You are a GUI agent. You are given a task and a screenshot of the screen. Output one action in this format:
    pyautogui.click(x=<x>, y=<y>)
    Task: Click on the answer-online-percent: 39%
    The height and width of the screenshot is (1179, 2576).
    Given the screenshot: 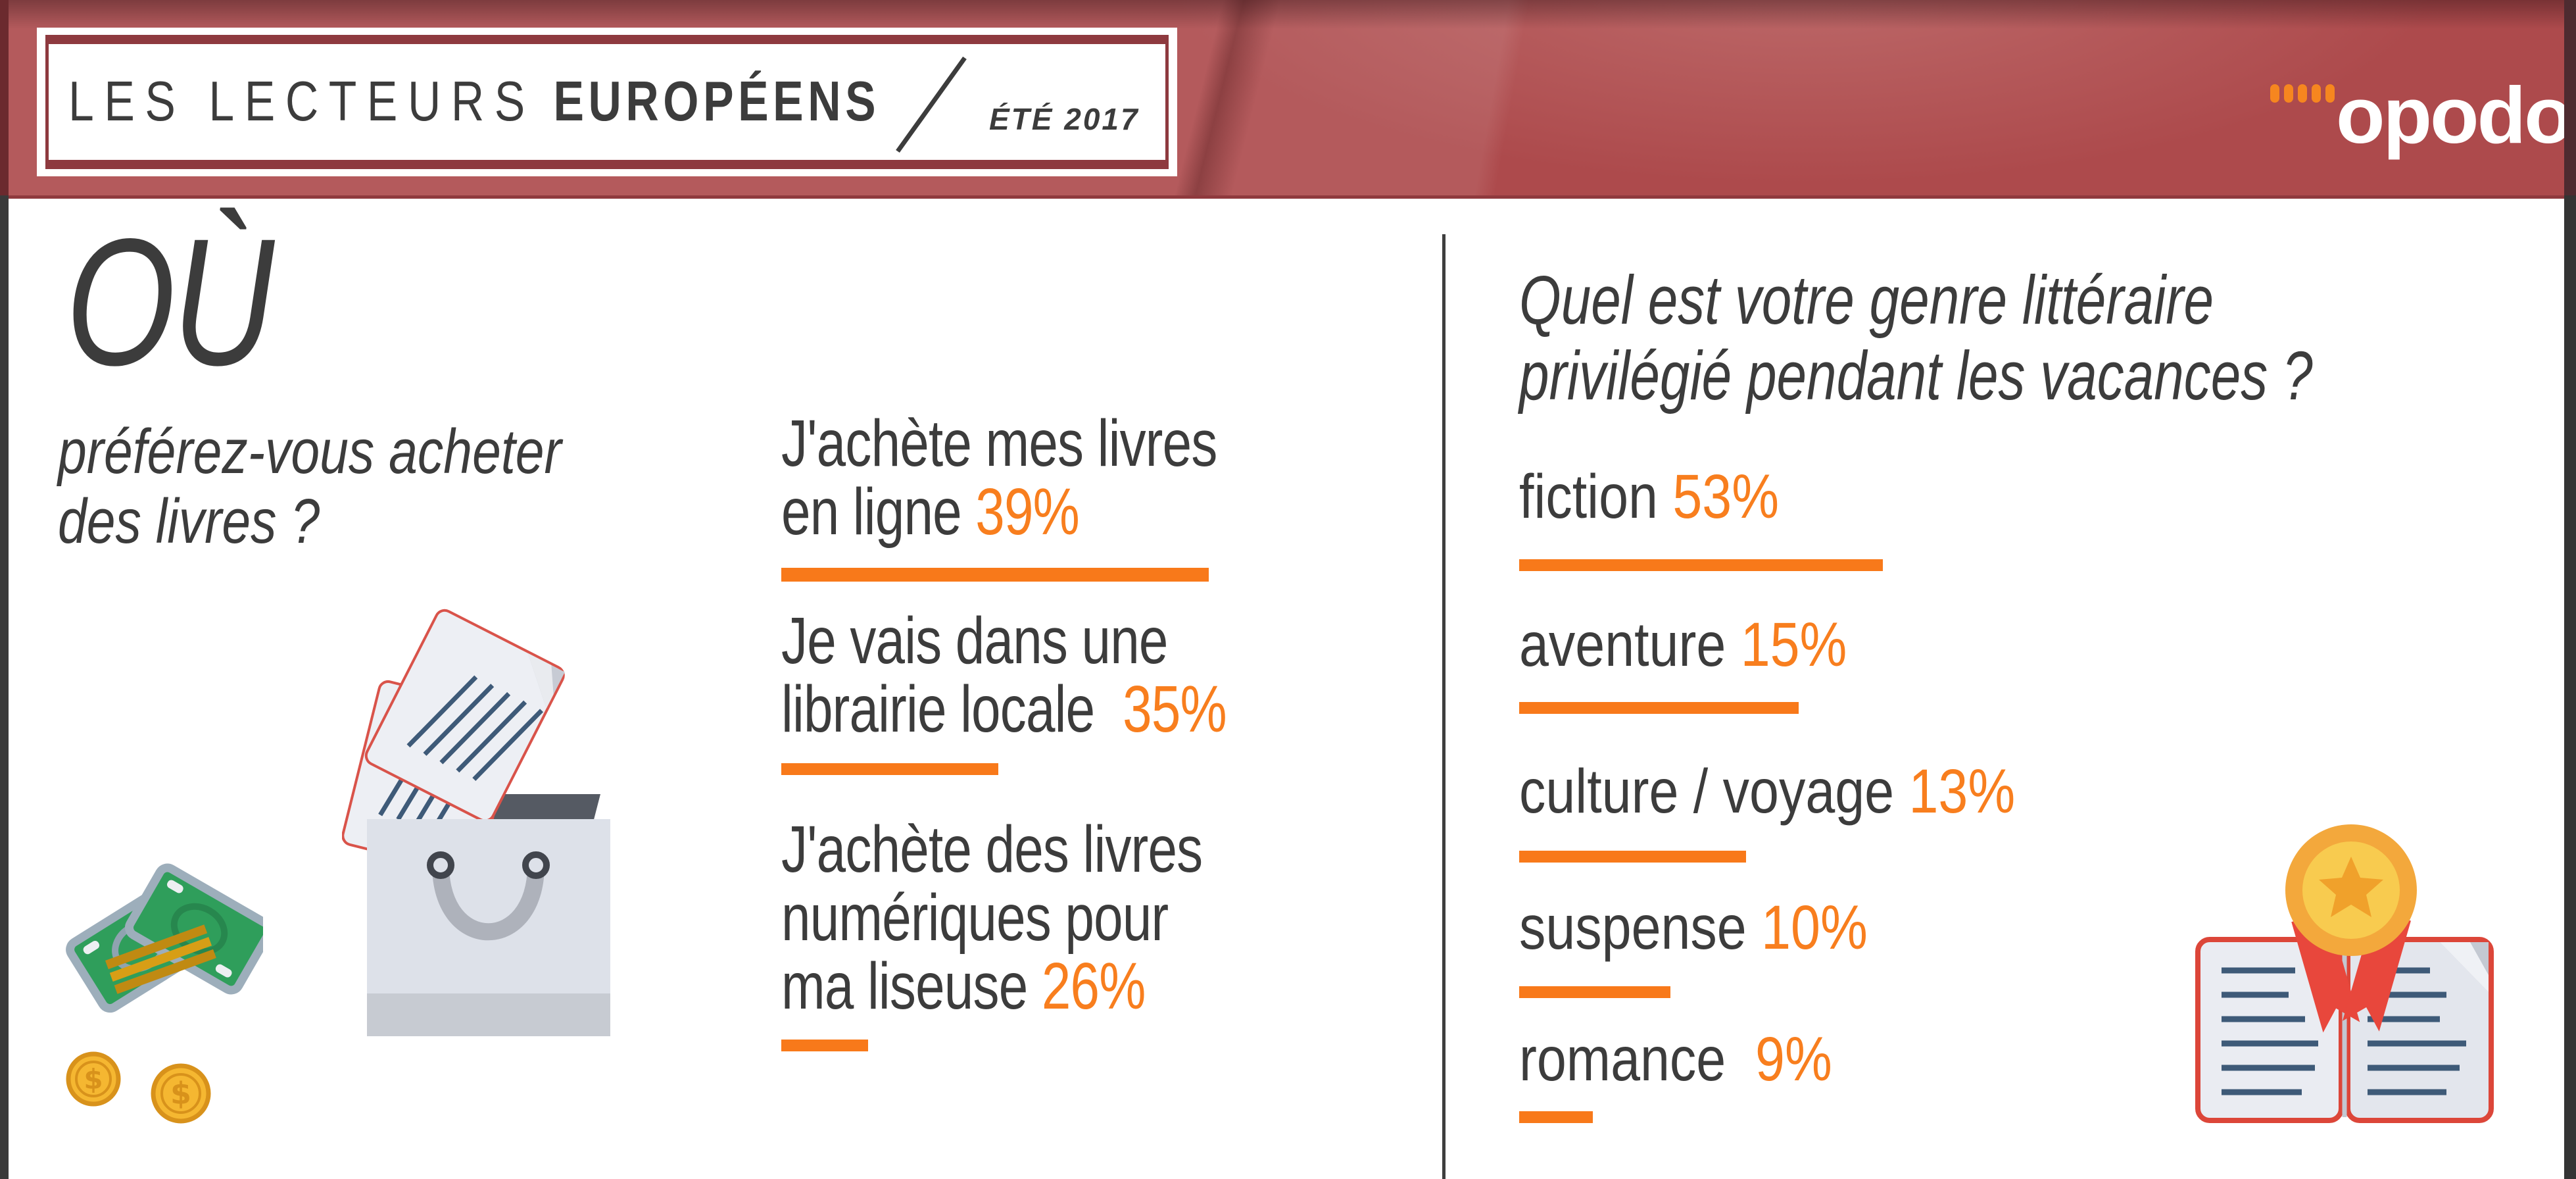 What is the action you would take?
    pyautogui.click(x=1027, y=512)
    